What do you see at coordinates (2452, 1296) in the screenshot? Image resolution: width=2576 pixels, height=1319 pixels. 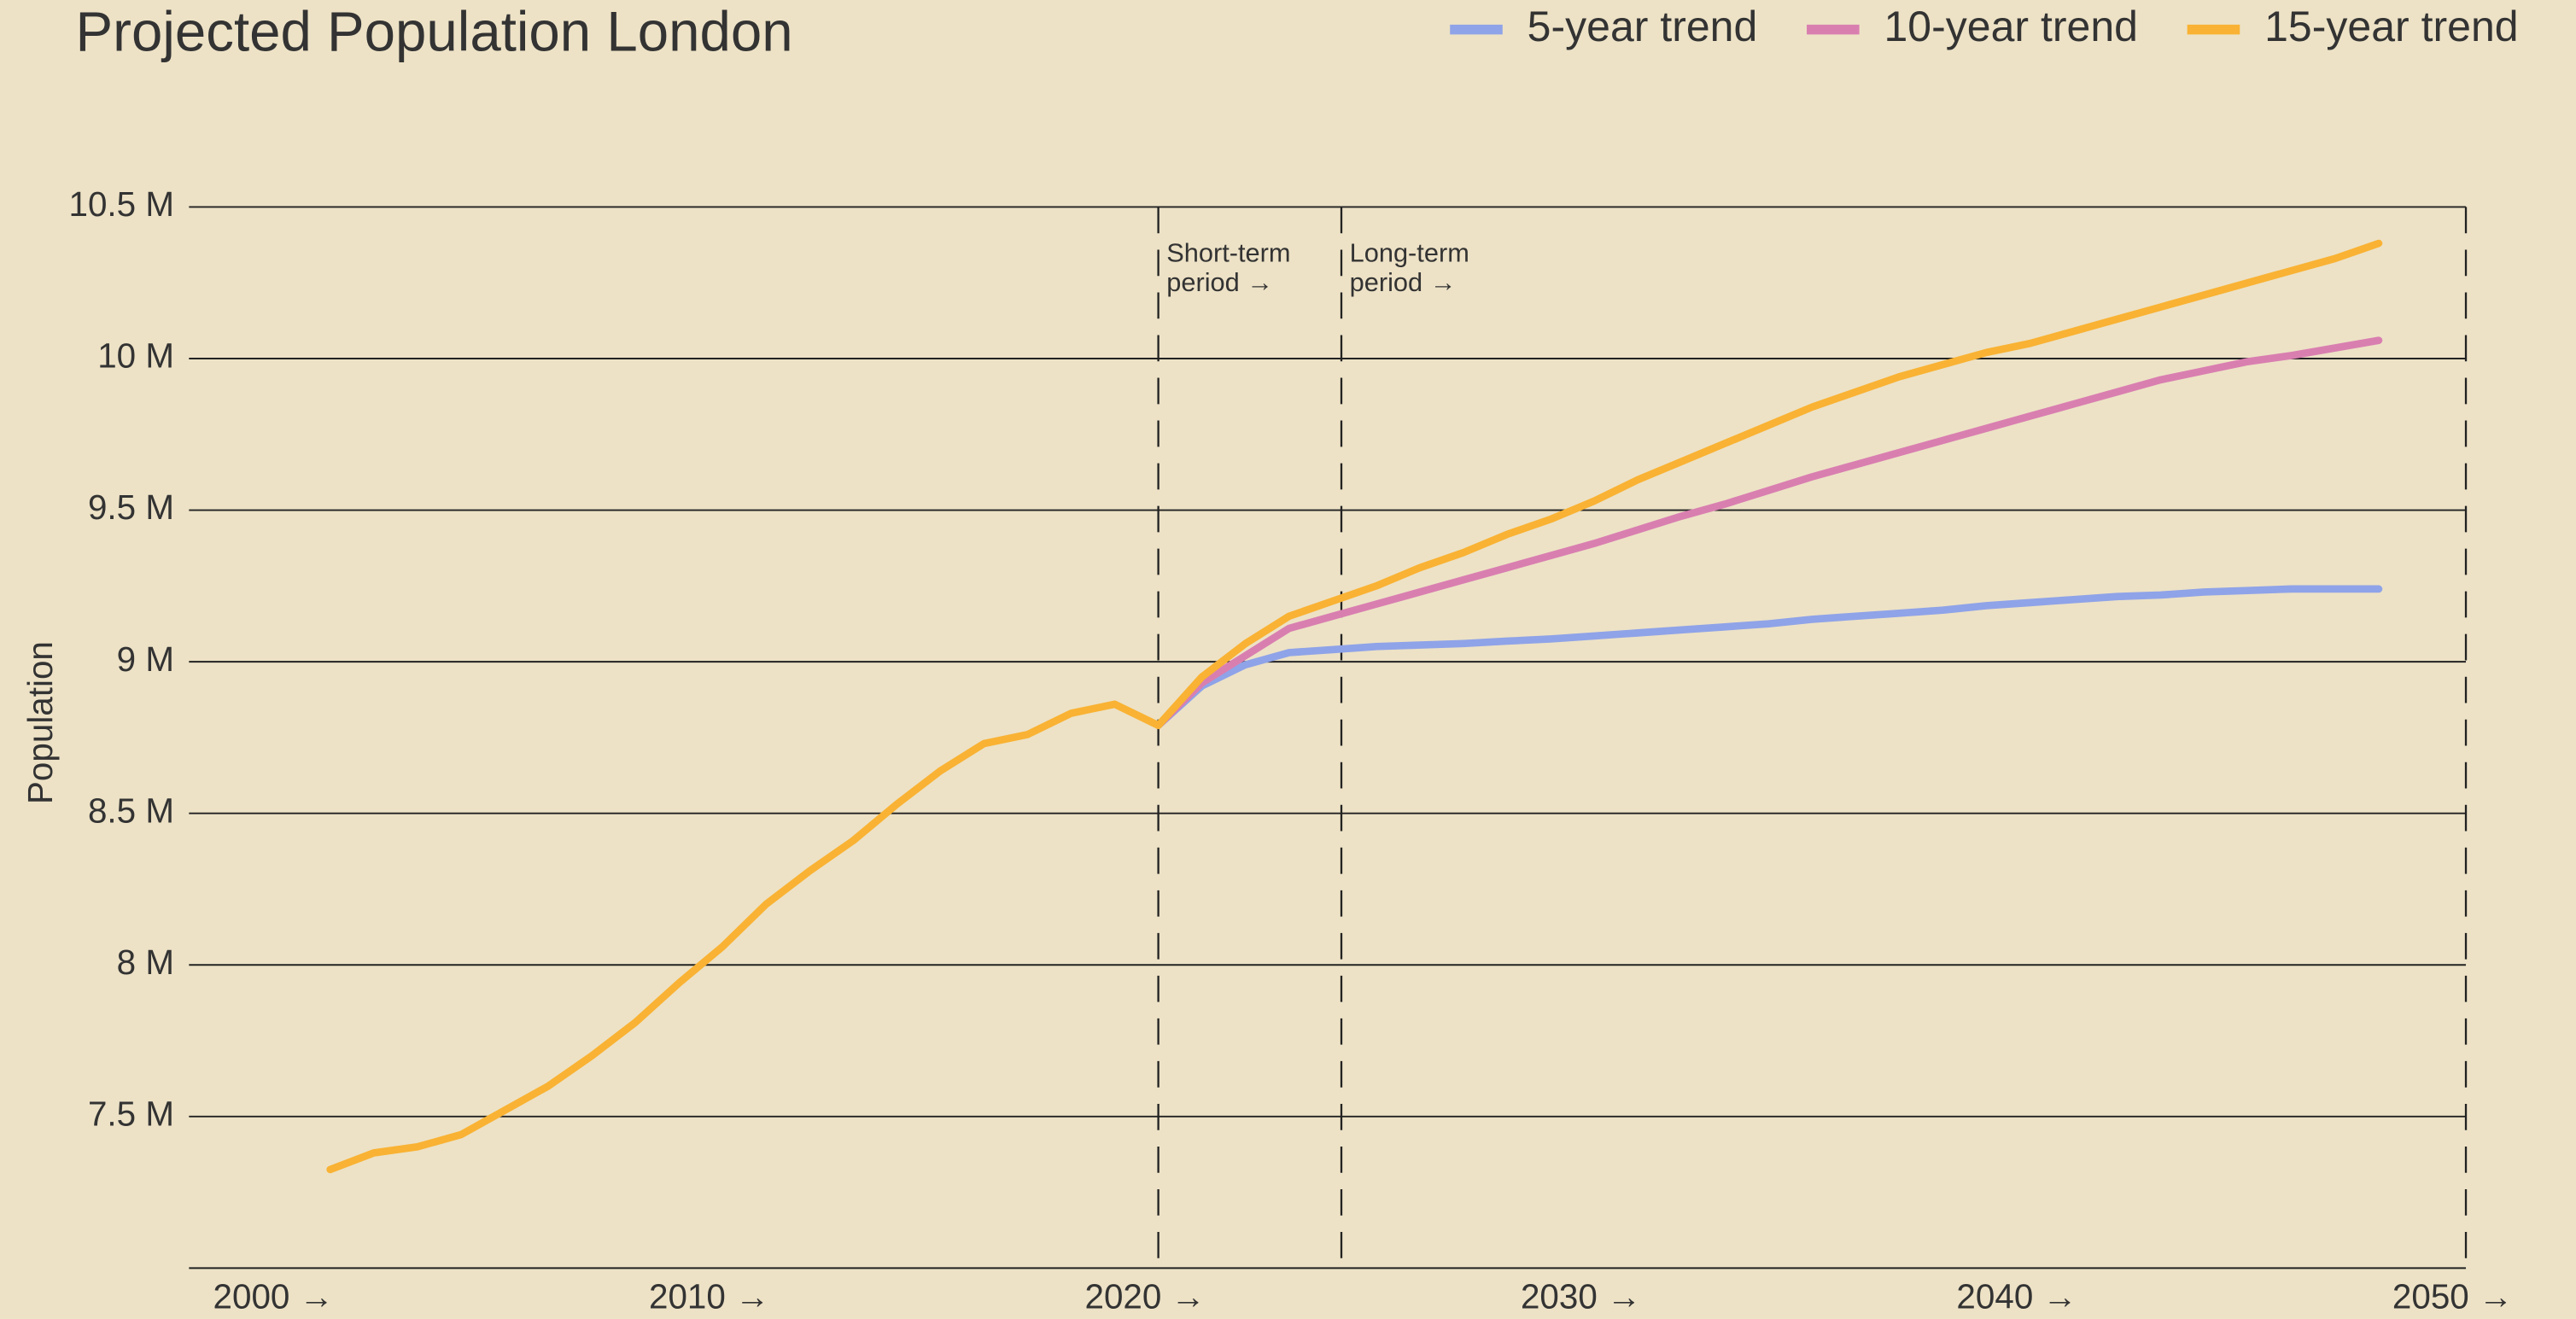 I see `x-tick-label: 2050 →` at bounding box center [2452, 1296].